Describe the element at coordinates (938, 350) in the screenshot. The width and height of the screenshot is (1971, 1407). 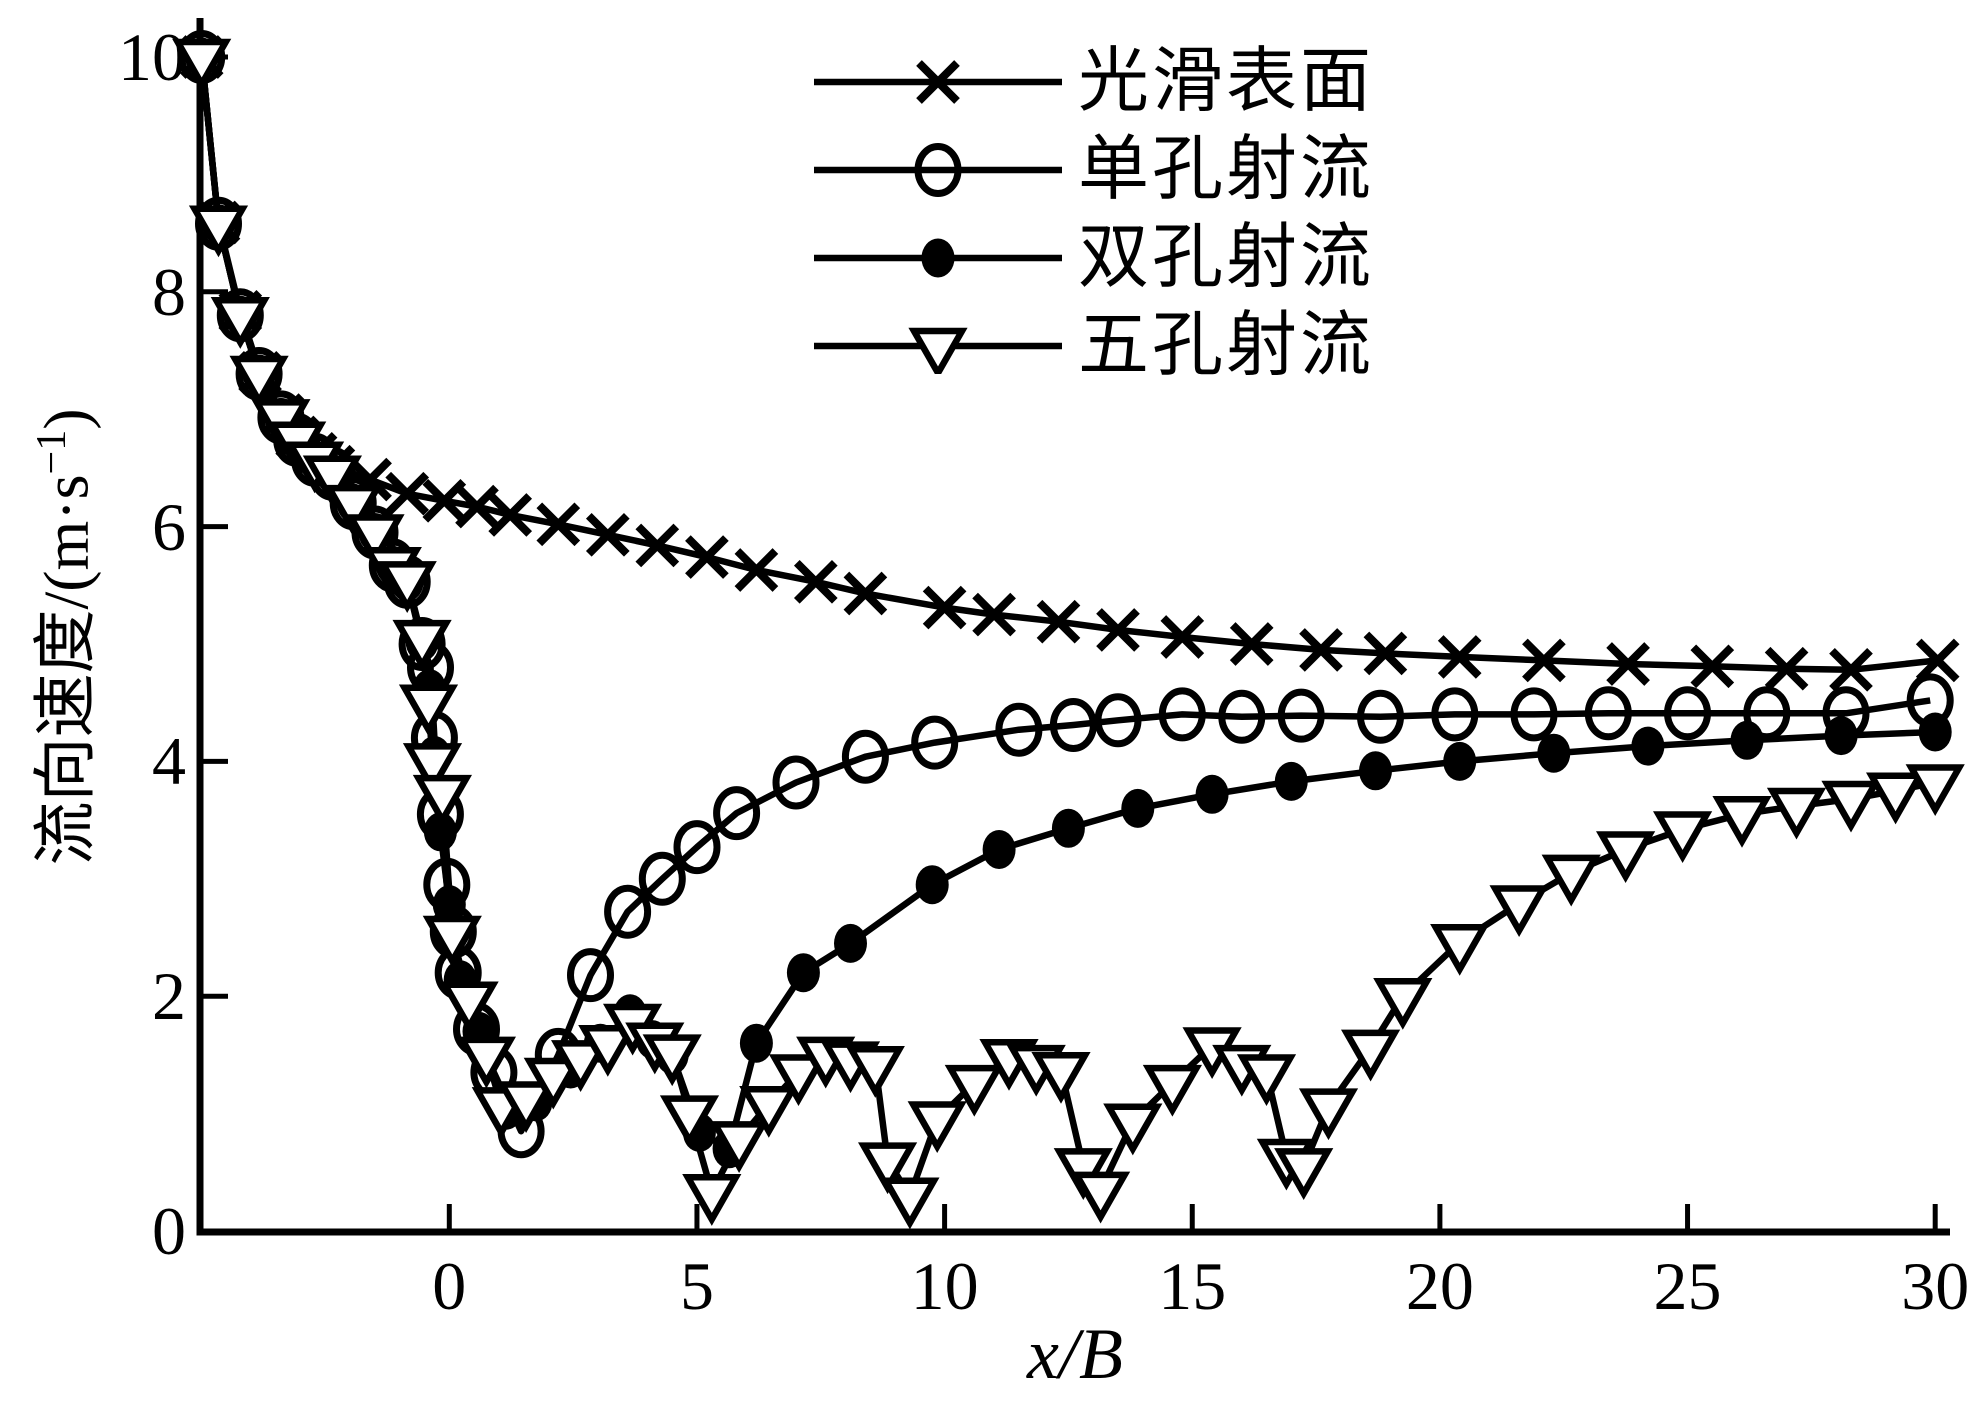
I see `open-triangle-marker-line-icon` at that location.